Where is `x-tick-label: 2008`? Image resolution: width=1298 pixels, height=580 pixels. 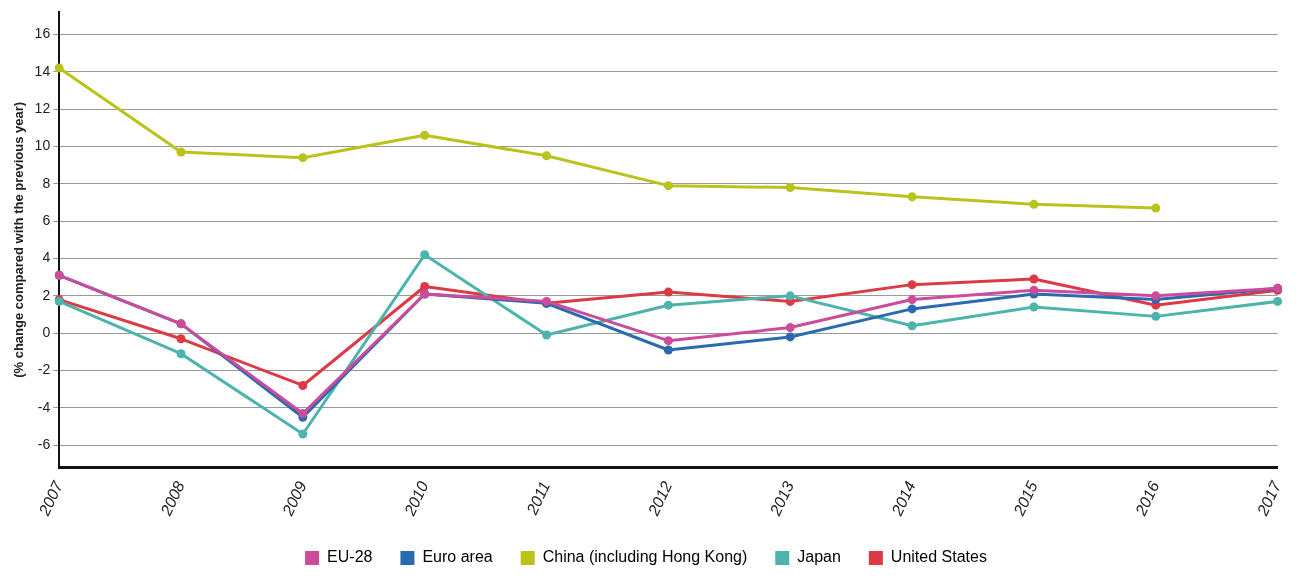 x-tick-label: 2008 is located at coordinates (172, 498).